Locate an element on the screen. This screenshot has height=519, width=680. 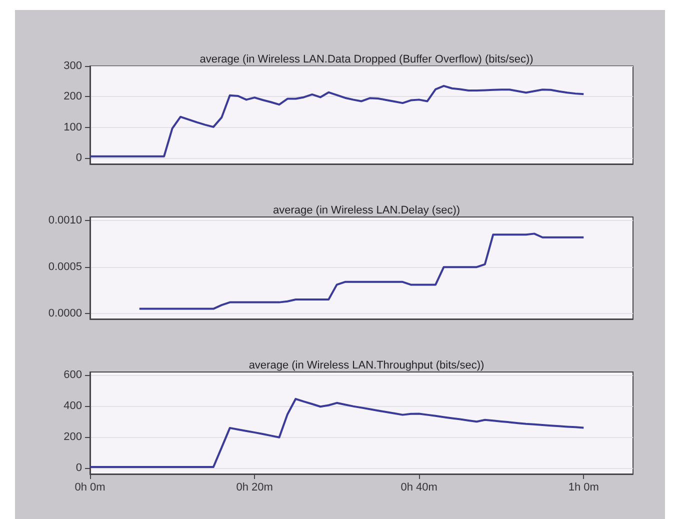
x-tick-label: 0h 0m is located at coordinates (90, 488).